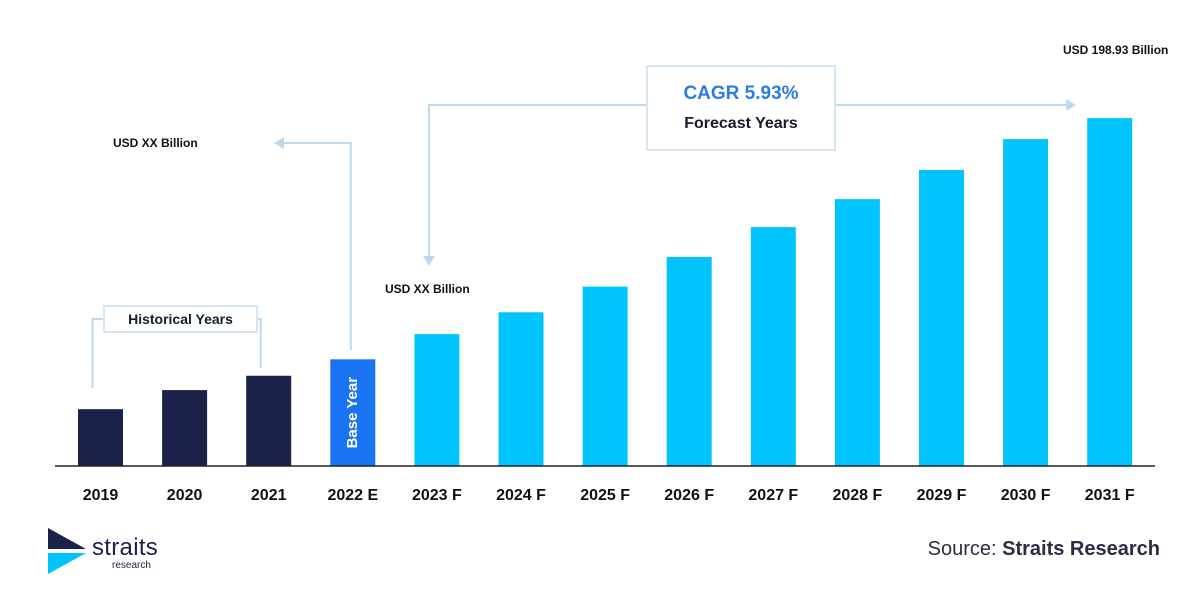  Describe the element at coordinates (521, 389) in the screenshot. I see `bar-2024-f` at that location.